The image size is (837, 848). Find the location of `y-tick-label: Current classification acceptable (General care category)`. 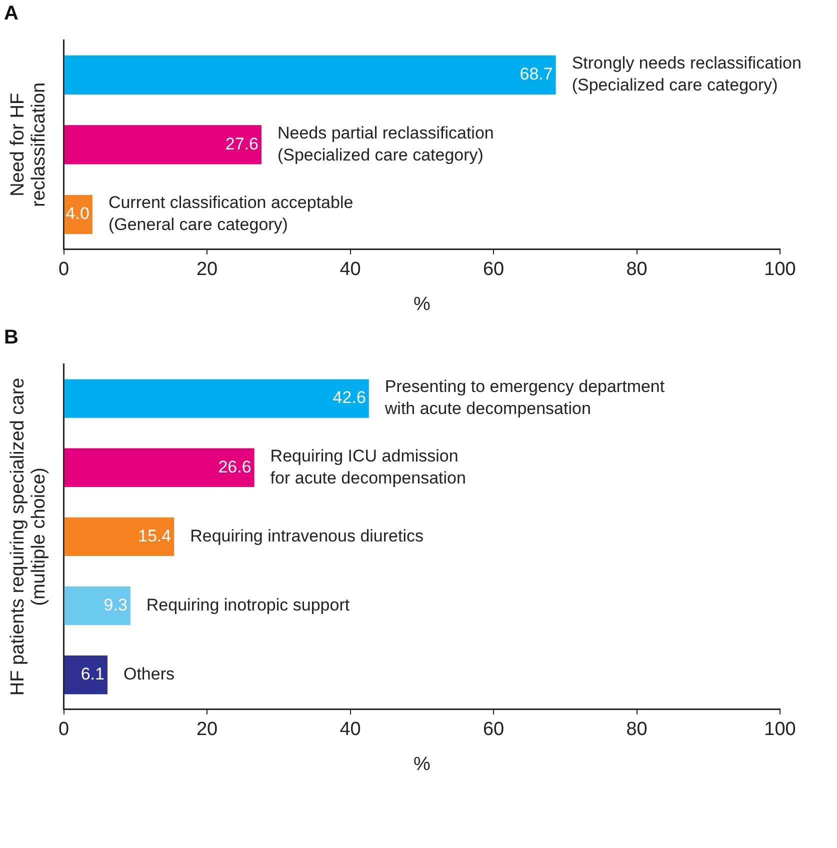

y-tick-label: Current classification acceptable (General care category) is located at coordinates (231, 213).